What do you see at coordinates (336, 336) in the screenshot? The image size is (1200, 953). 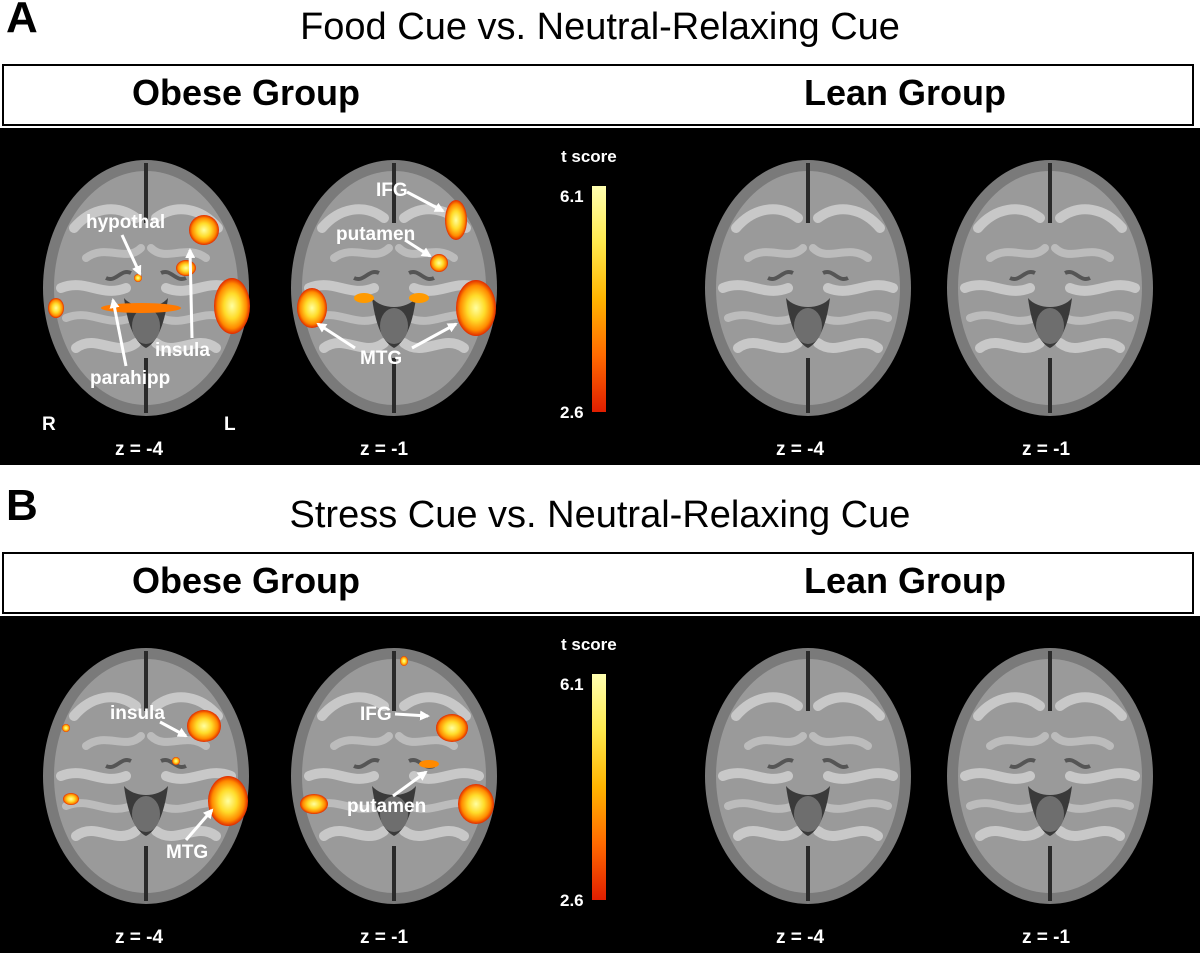 I see `arrow-mtg-right` at bounding box center [336, 336].